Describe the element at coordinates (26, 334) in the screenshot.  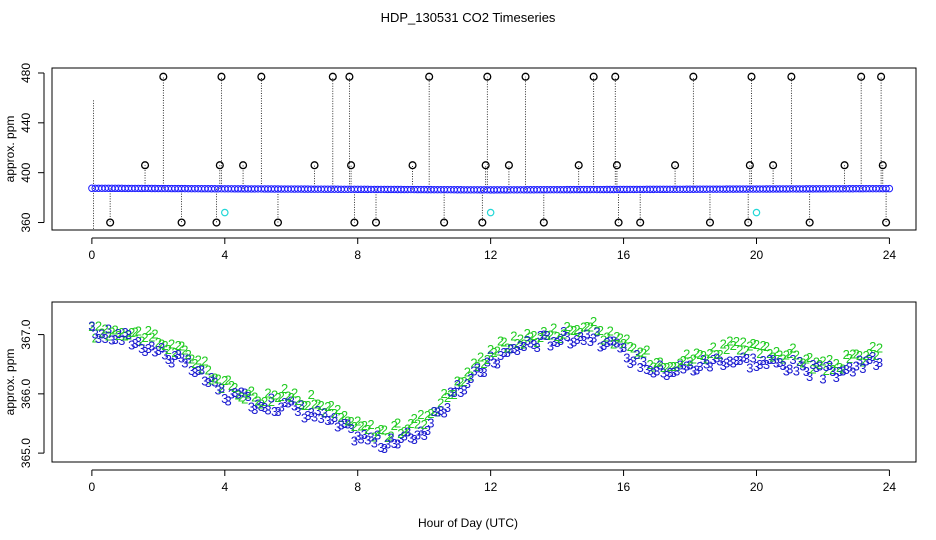
I see `bottom-y-tick-label: 367.0` at that location.